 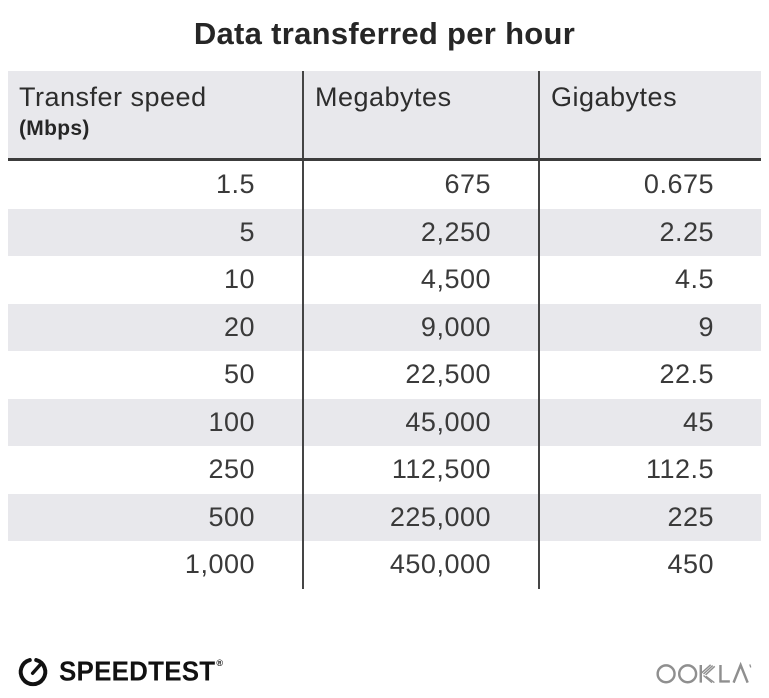 What do you see at coordinates (231, 516) in the screenshot?
I see `table-cell: 500` at bounding box center [231, 516].